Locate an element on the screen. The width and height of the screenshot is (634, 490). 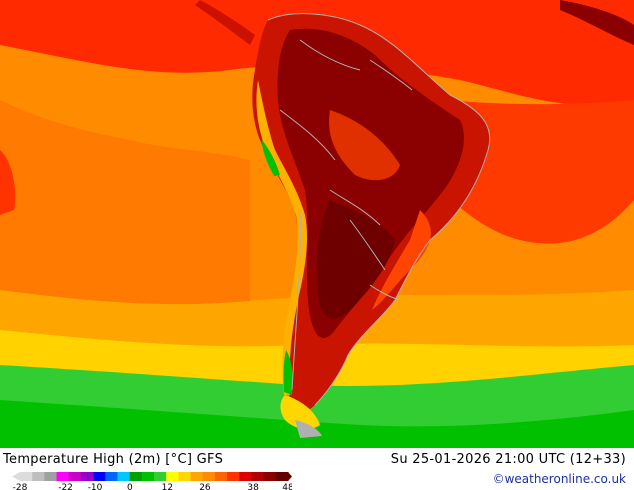
central-america is located at coordinates (225, 22).